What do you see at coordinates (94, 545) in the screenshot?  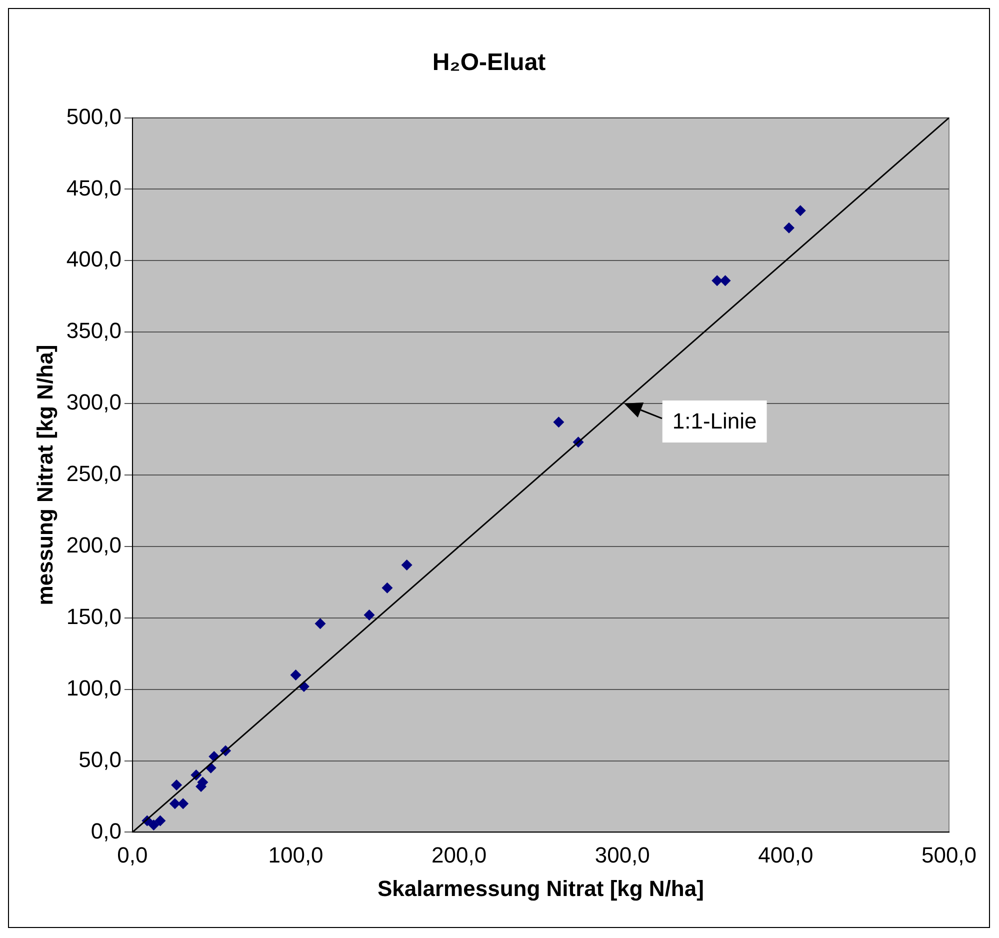 I see `y-tick-label: 200,0` at bounding box center [94, 545].